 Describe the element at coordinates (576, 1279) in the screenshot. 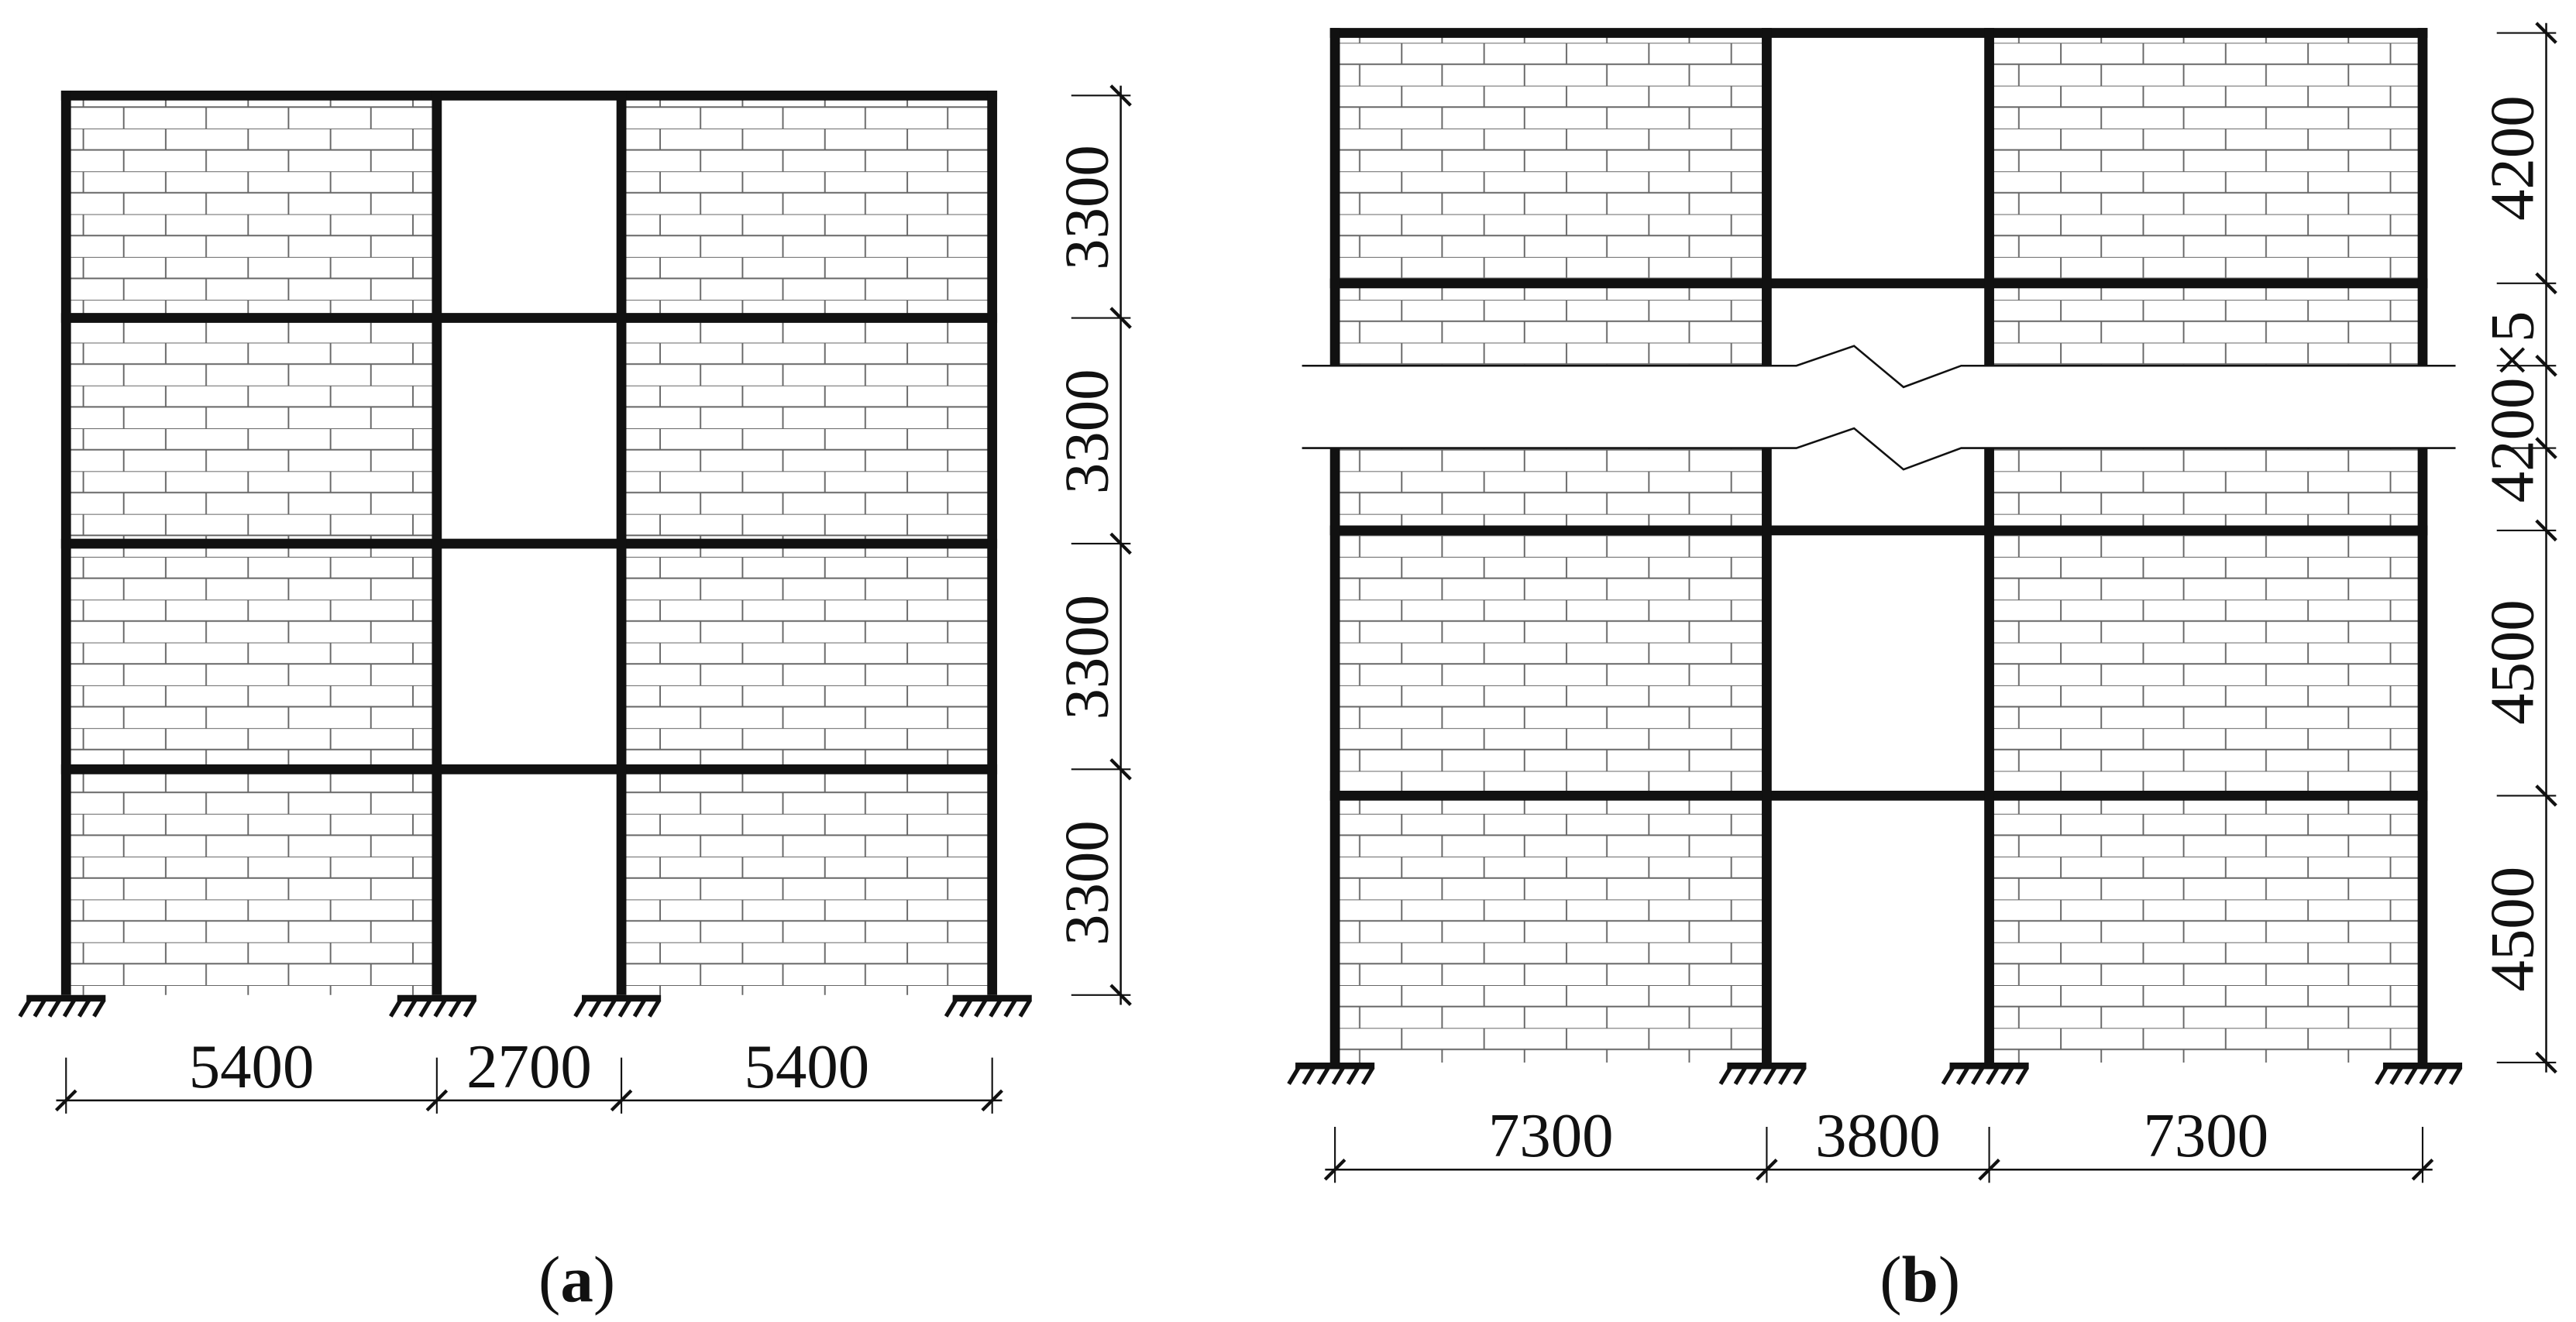

I see `caption-a: (a)` at that location.